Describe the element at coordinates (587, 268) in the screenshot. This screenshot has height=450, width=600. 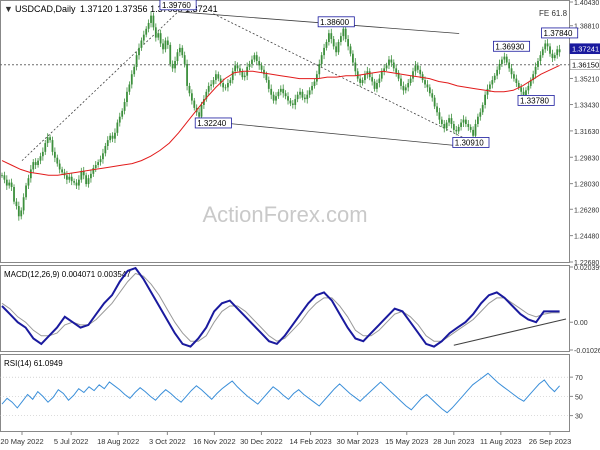
I see `macd-tick-label: 0.020399` at that location.